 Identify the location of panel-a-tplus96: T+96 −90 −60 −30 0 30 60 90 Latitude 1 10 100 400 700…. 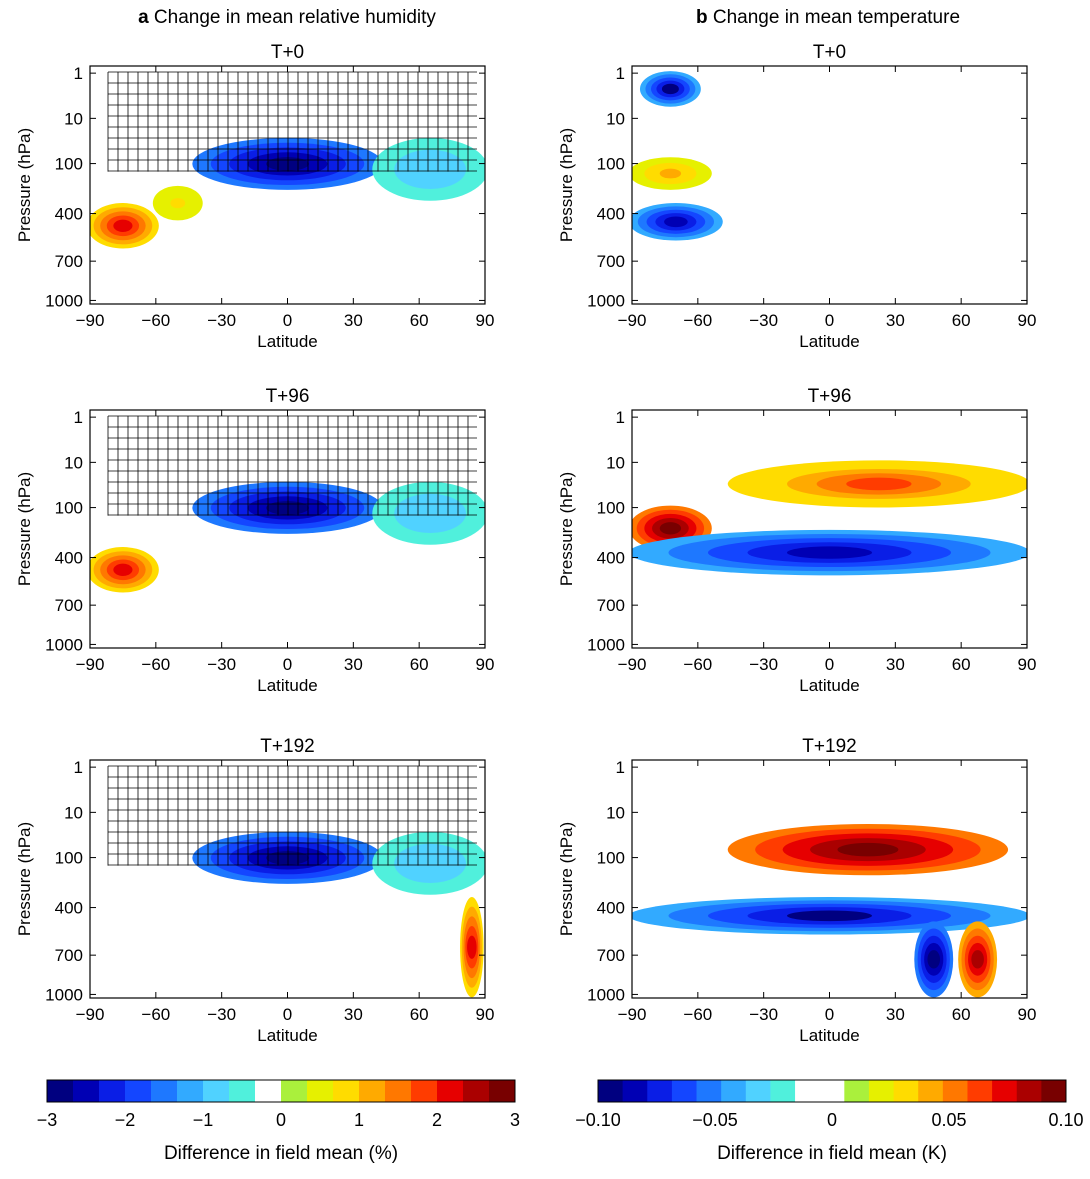
(254, 540).